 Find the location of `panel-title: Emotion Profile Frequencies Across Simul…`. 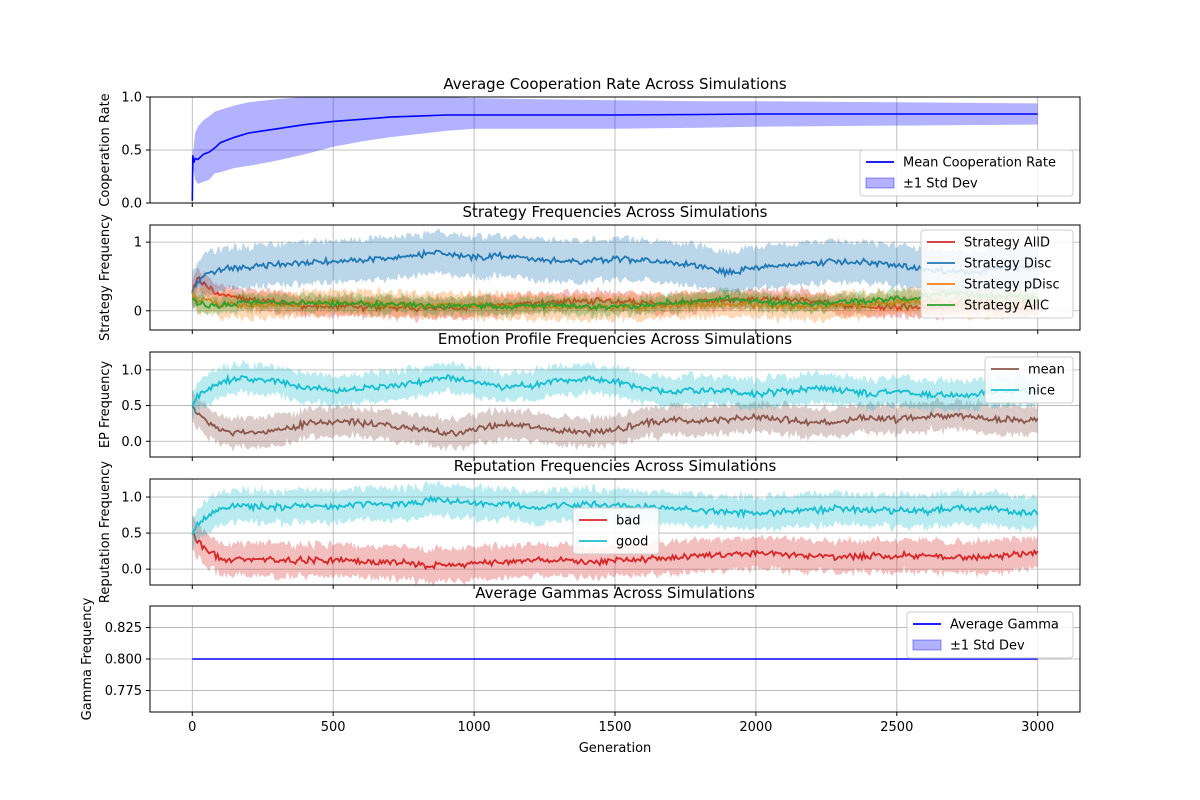

panel-title: Emotion Profile Frequencies Across Simul… is located at coordinates (615, 339).